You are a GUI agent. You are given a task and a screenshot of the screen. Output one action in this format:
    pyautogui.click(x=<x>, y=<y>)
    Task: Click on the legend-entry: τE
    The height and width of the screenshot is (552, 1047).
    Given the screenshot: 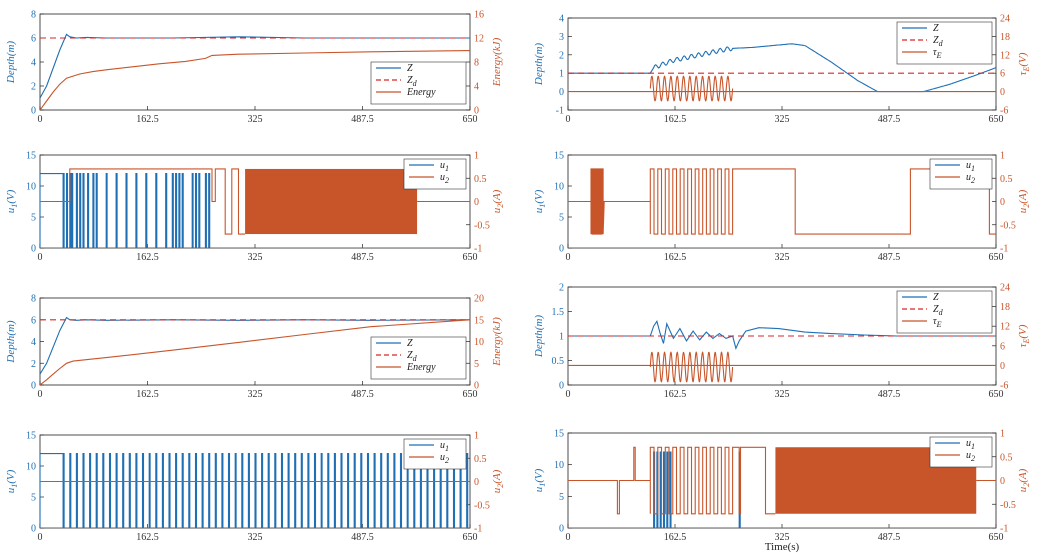 What is the action you would take?
    pyautogui.click(x=937, y=53)
    